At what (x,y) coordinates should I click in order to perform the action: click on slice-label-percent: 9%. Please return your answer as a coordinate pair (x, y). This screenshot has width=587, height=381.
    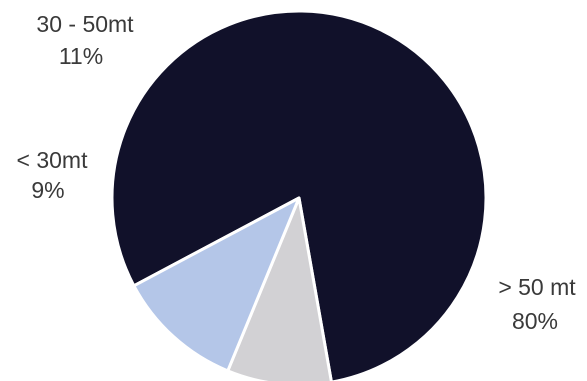
    Looking at the image, I should click on (47, 190).